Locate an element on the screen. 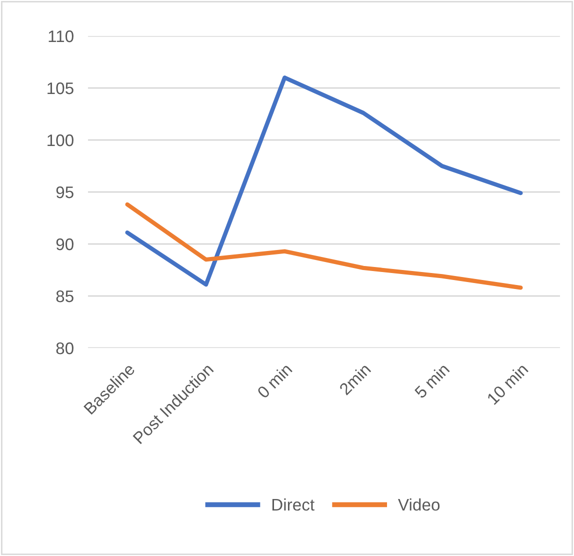 The width and height of the screenshot is (574, 556). y-tick-label: 95 is located at coordinates (65, 192).